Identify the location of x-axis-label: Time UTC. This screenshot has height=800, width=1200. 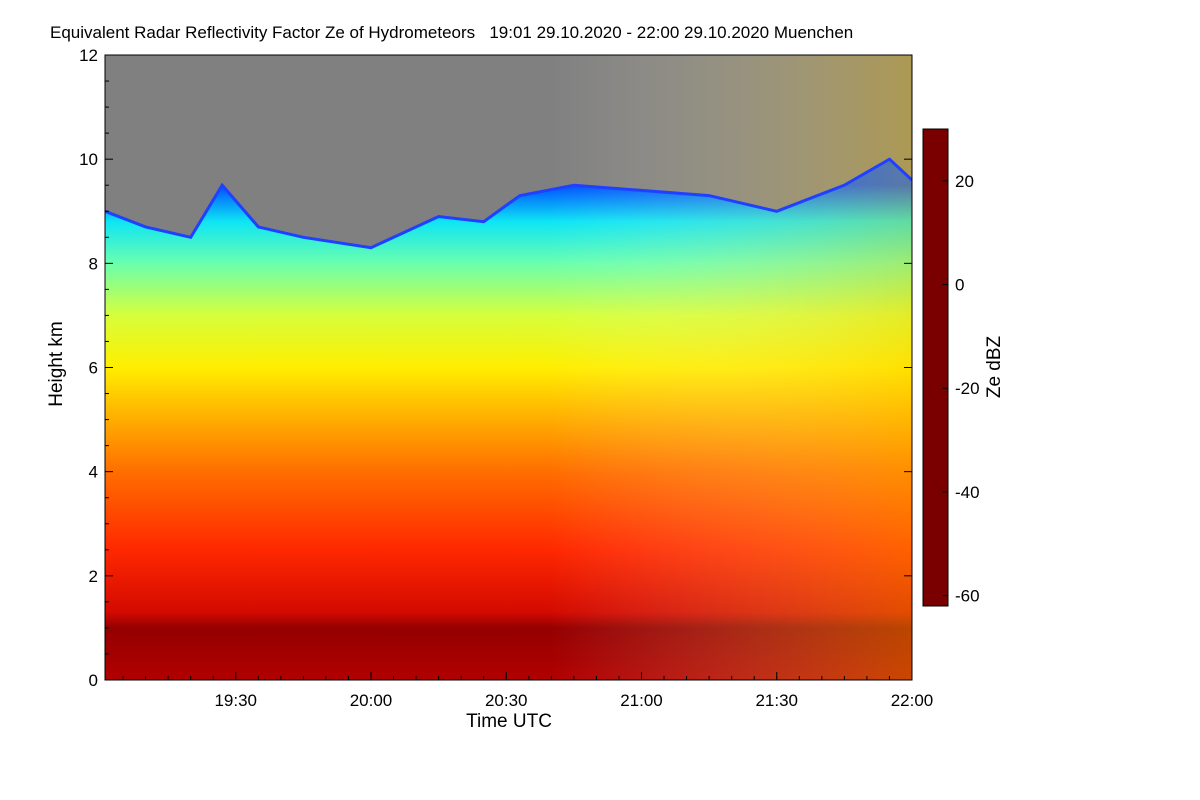
(509, 721).